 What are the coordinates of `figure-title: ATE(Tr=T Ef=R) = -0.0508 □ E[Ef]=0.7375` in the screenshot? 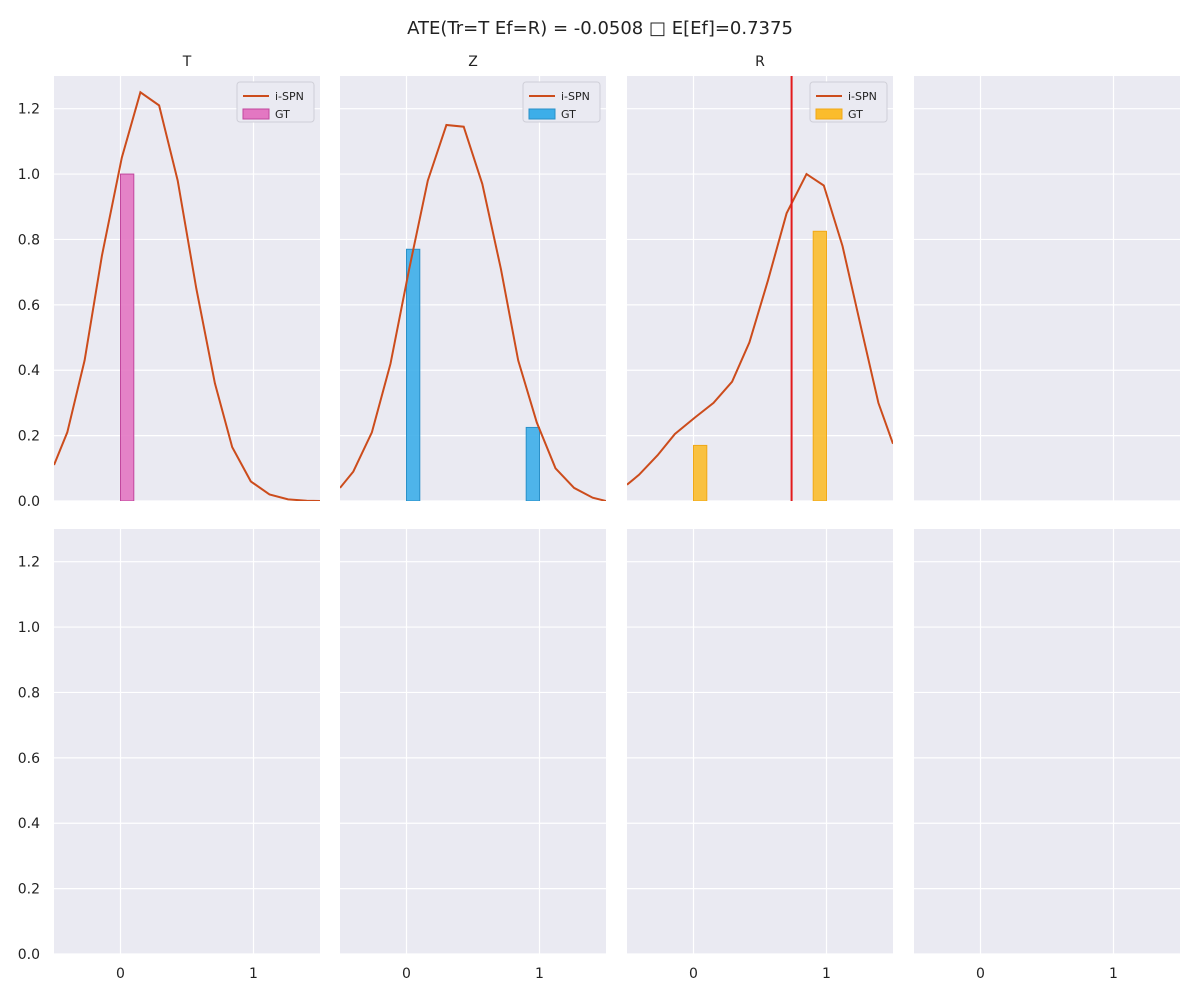 It's located at (600, 28).